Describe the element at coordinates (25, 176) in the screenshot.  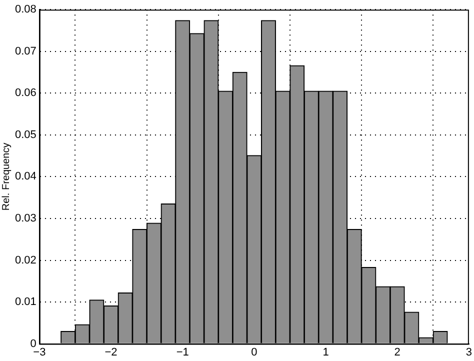
I see `y-tick-label: 0.04` at that location.